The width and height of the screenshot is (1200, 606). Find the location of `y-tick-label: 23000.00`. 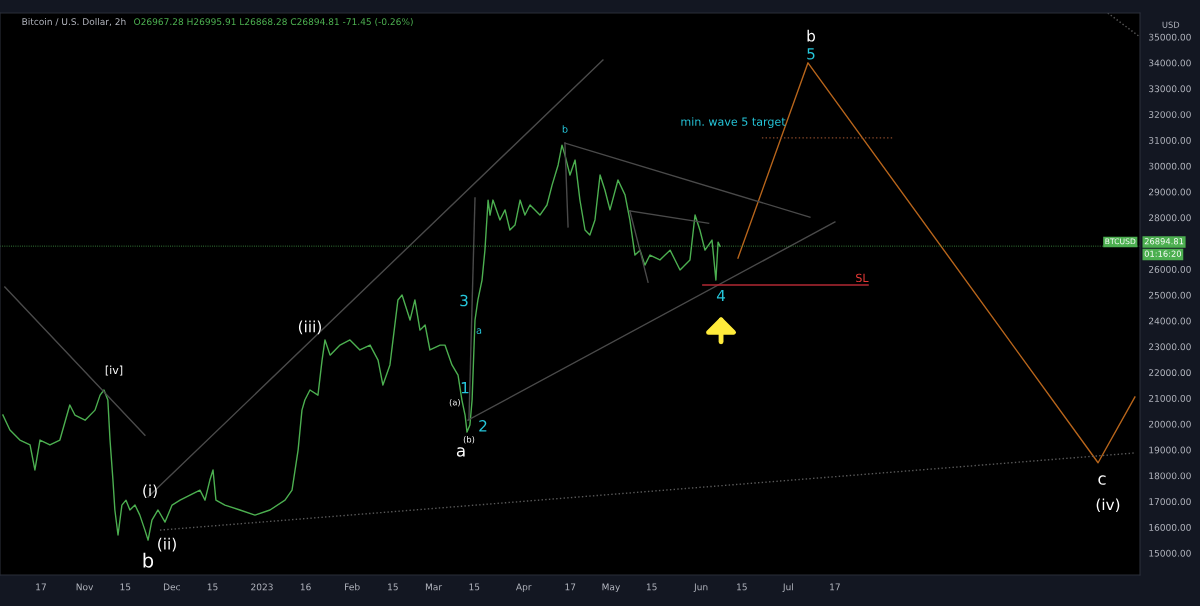

y-tick-label: 23000.00 is located at coordinates (1169, 347).